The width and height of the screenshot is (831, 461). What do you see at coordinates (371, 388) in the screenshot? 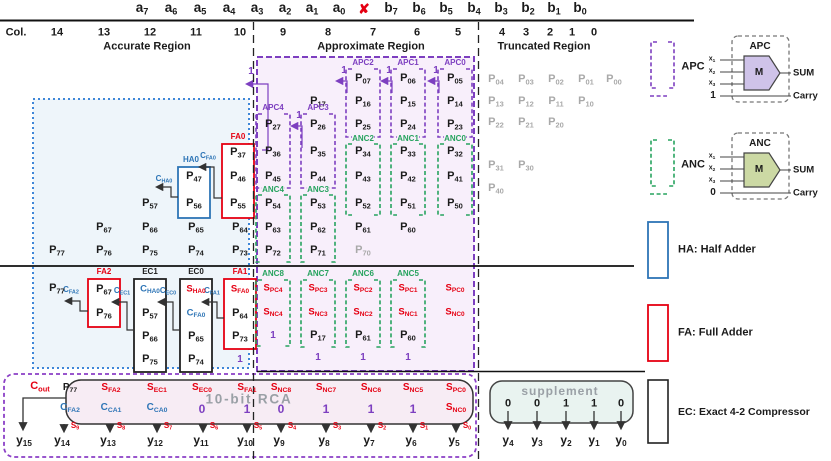
I see `rca-input-bit: SNC6` at bounding box center [371, 388].